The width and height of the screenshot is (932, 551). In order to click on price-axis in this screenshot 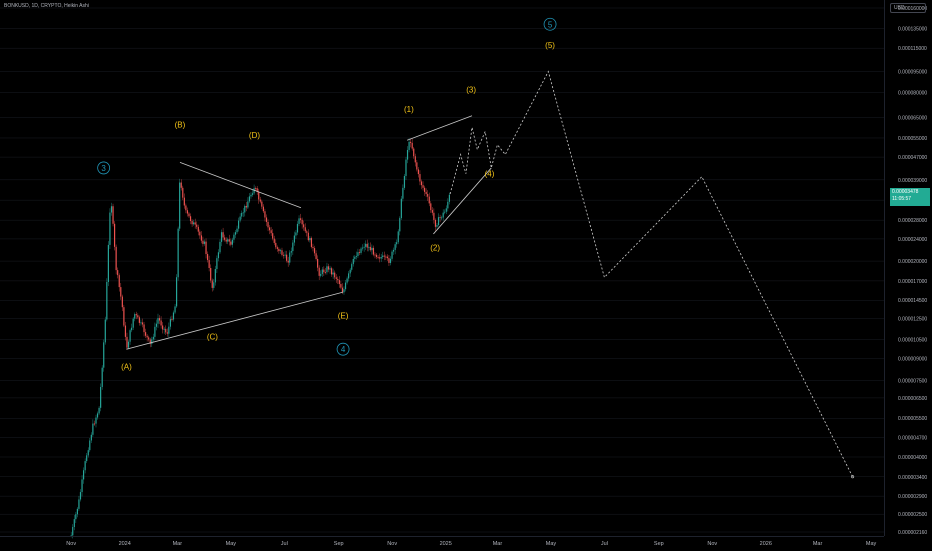, I will do `click(908, 268)`.